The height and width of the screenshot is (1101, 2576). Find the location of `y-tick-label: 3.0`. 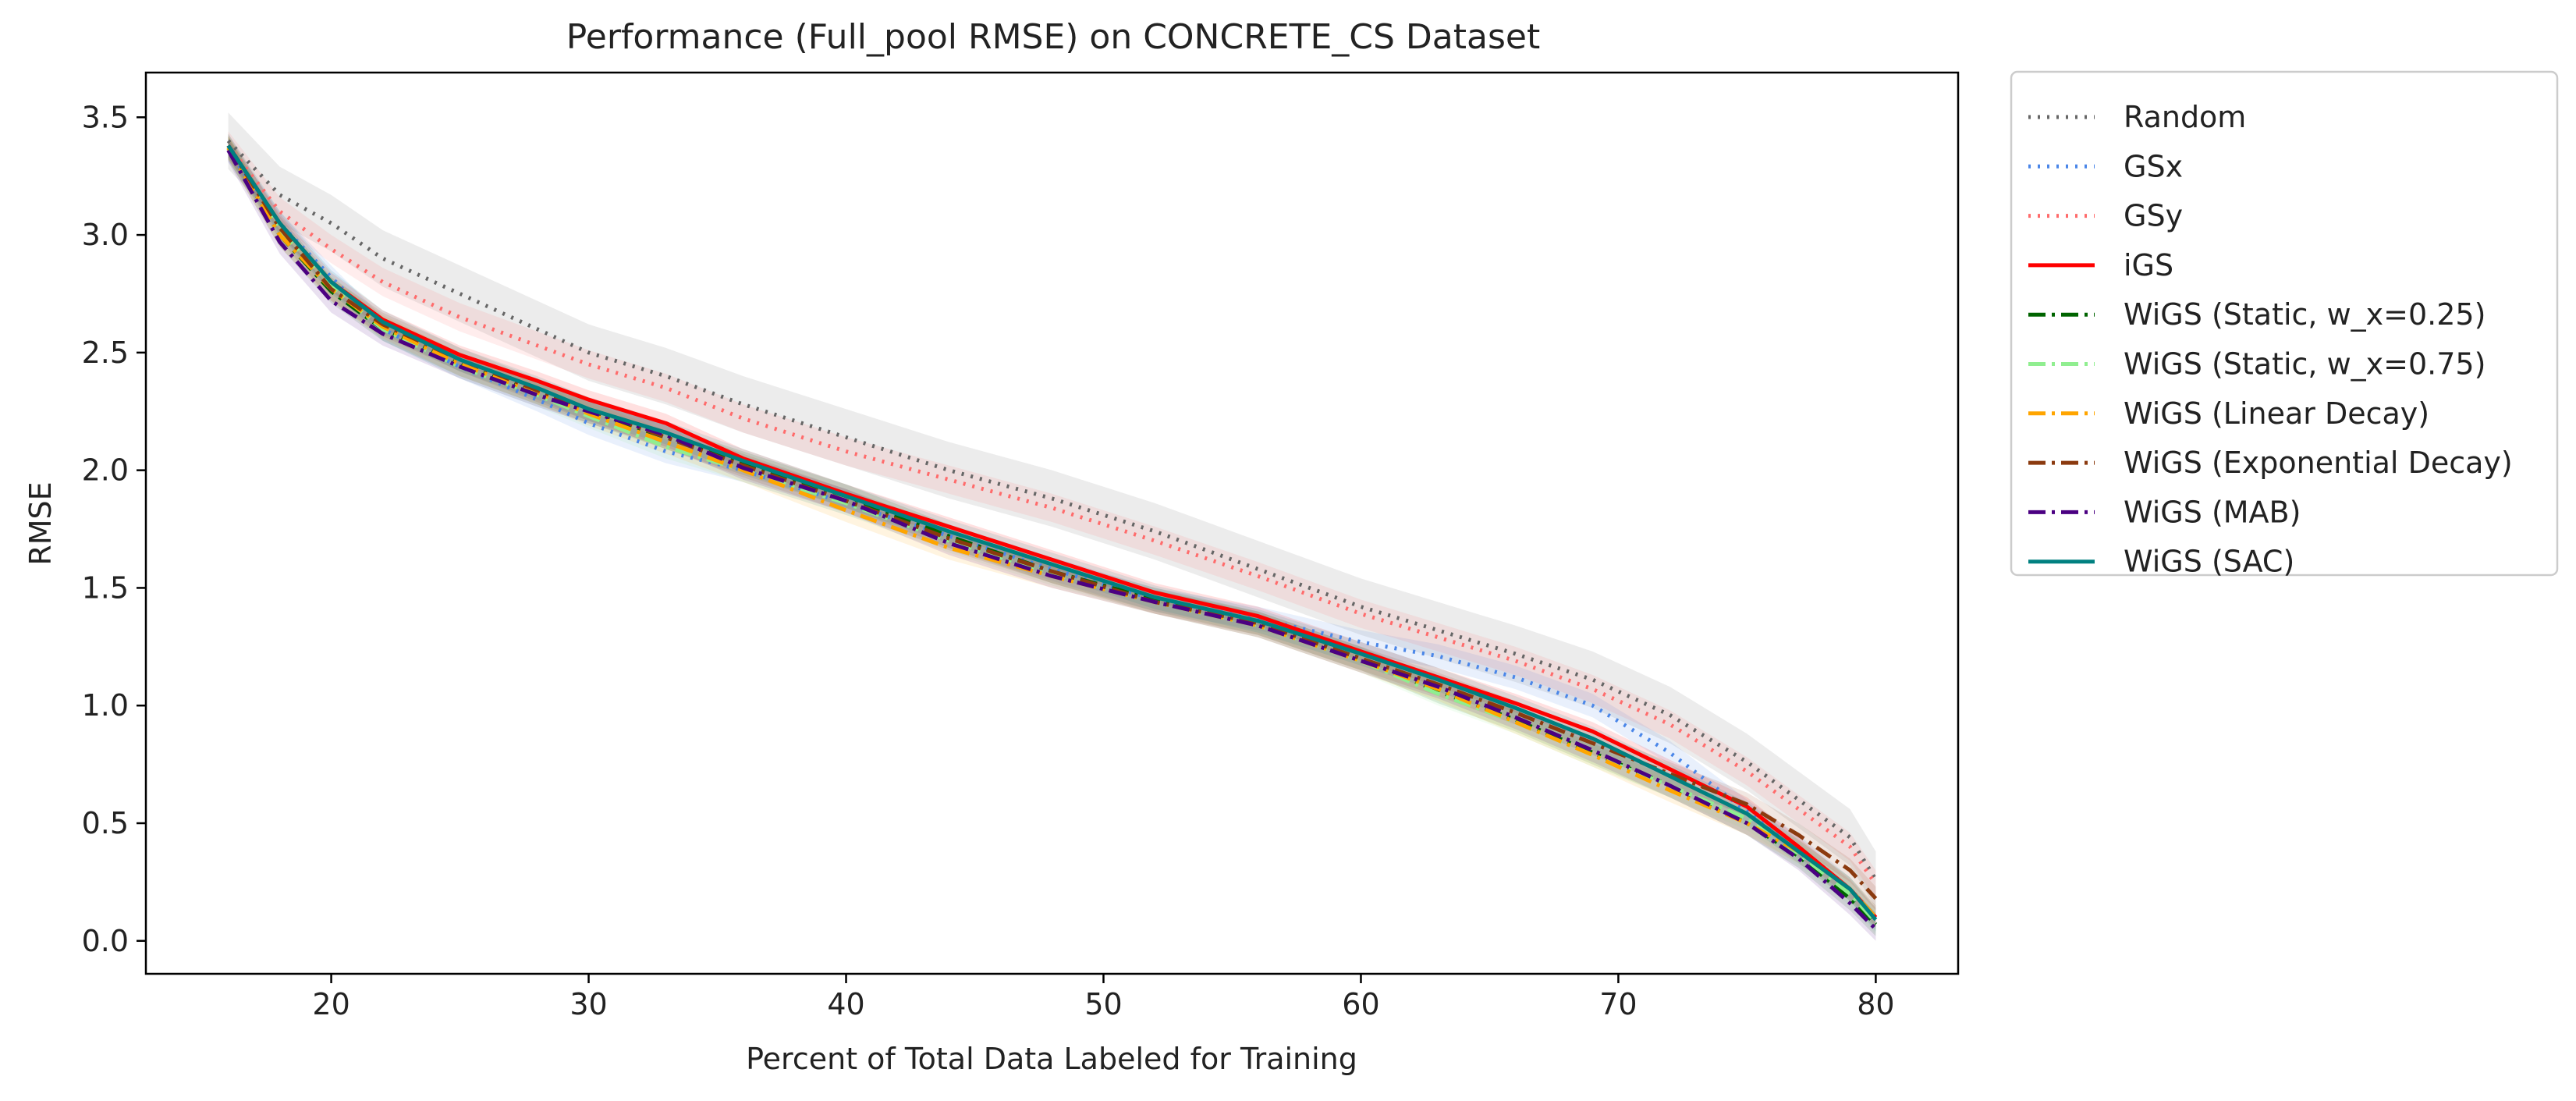

y-tick-label: 3.0 is located at coordinates (105, 235).